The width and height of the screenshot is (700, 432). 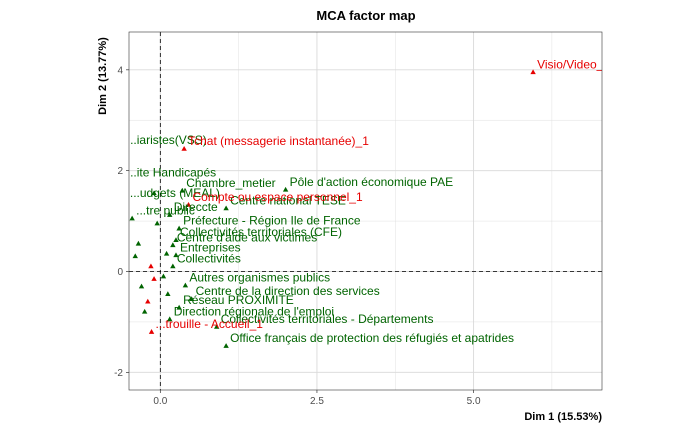 What do you see at coordinates (167, 140) in the screenshot?
I see `supplementary-point-label: ...iaristes(VSS)` at bounding box center [167, 140].